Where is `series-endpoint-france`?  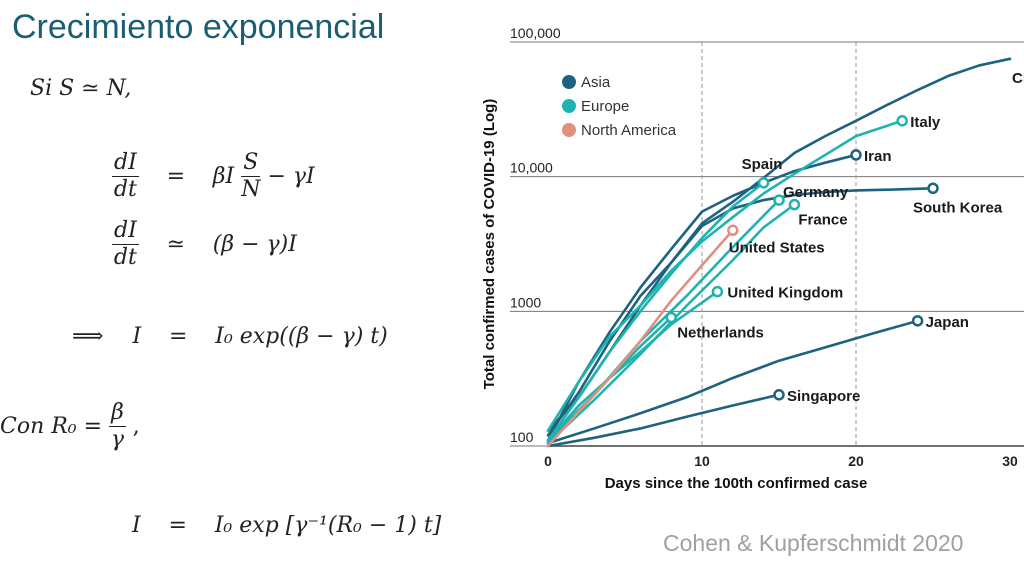 series-endpoint-france is located at coordinates (794, 204).